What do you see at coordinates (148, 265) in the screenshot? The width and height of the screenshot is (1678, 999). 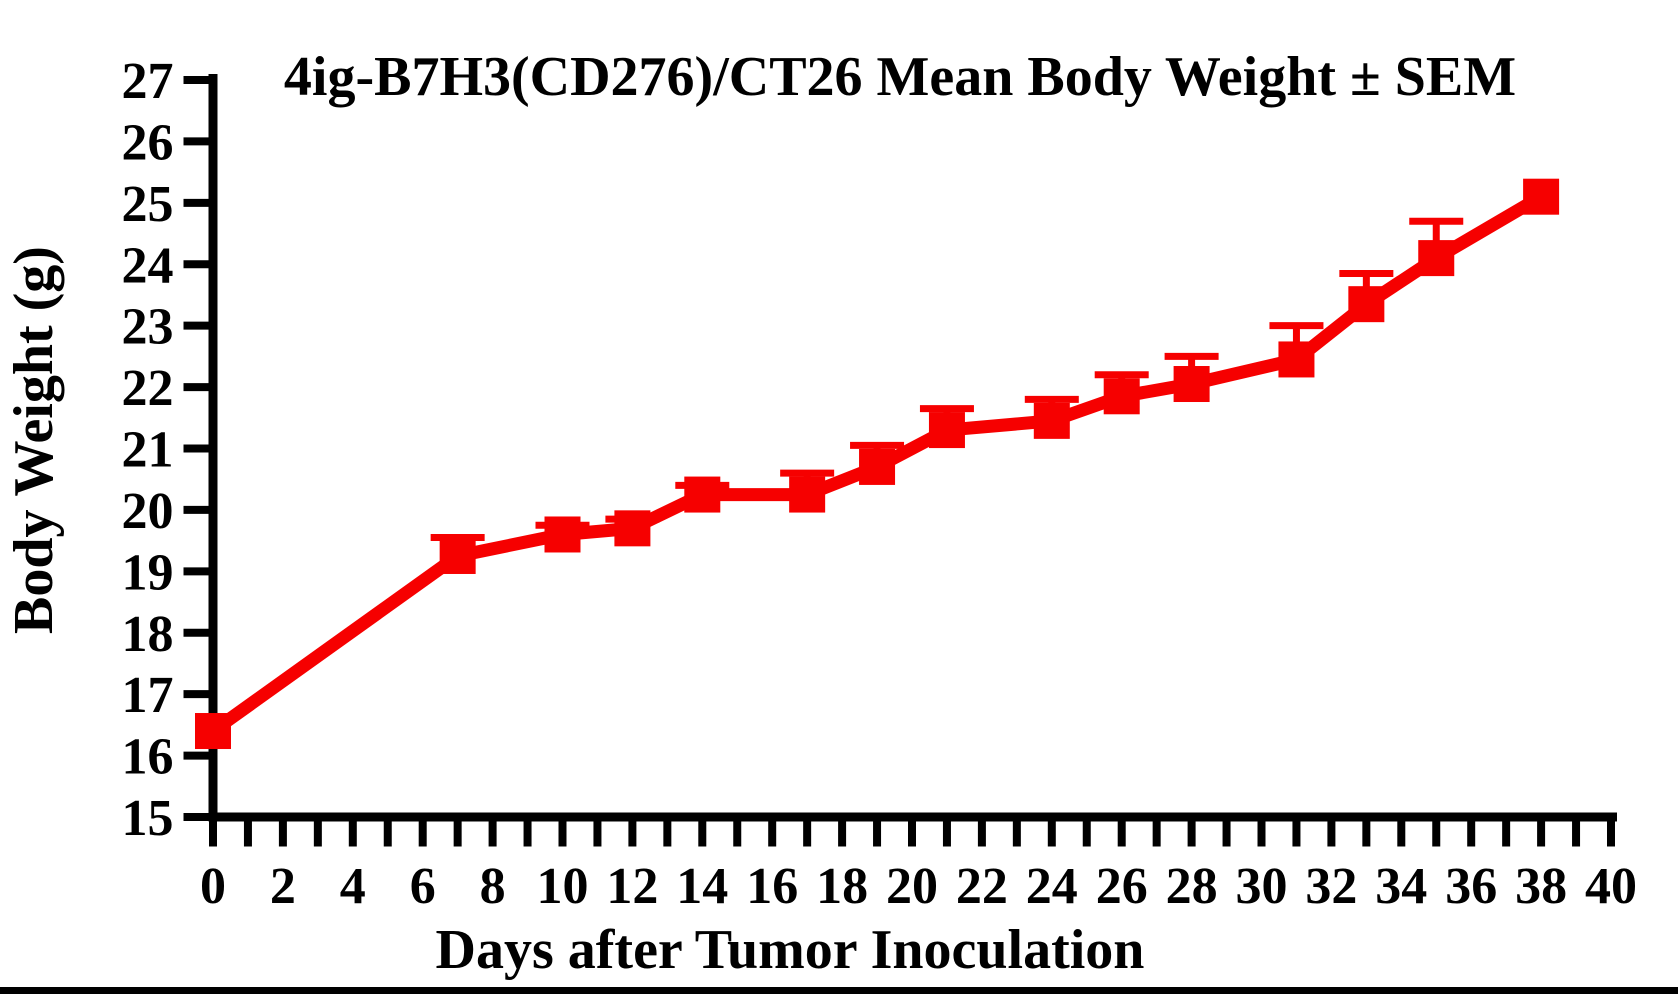 I see `y-tick-label: 24` at bounding box center [148, 265].